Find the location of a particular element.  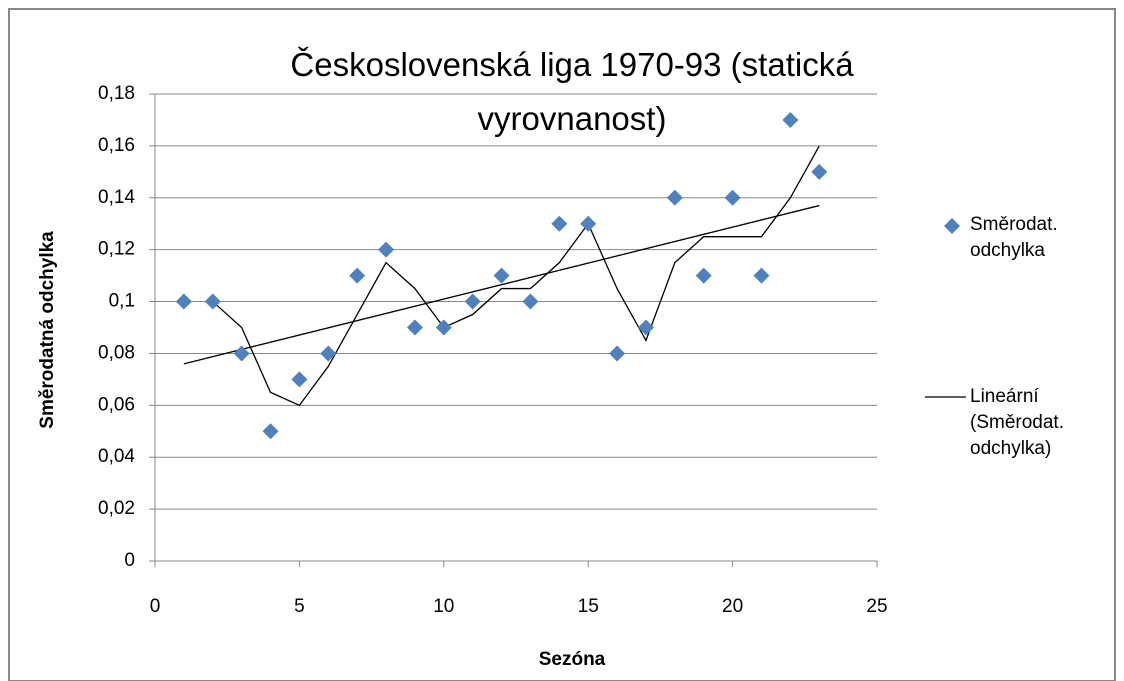

y-axis-label: Směrodatná odchylka is located at coordinates (47, 330).